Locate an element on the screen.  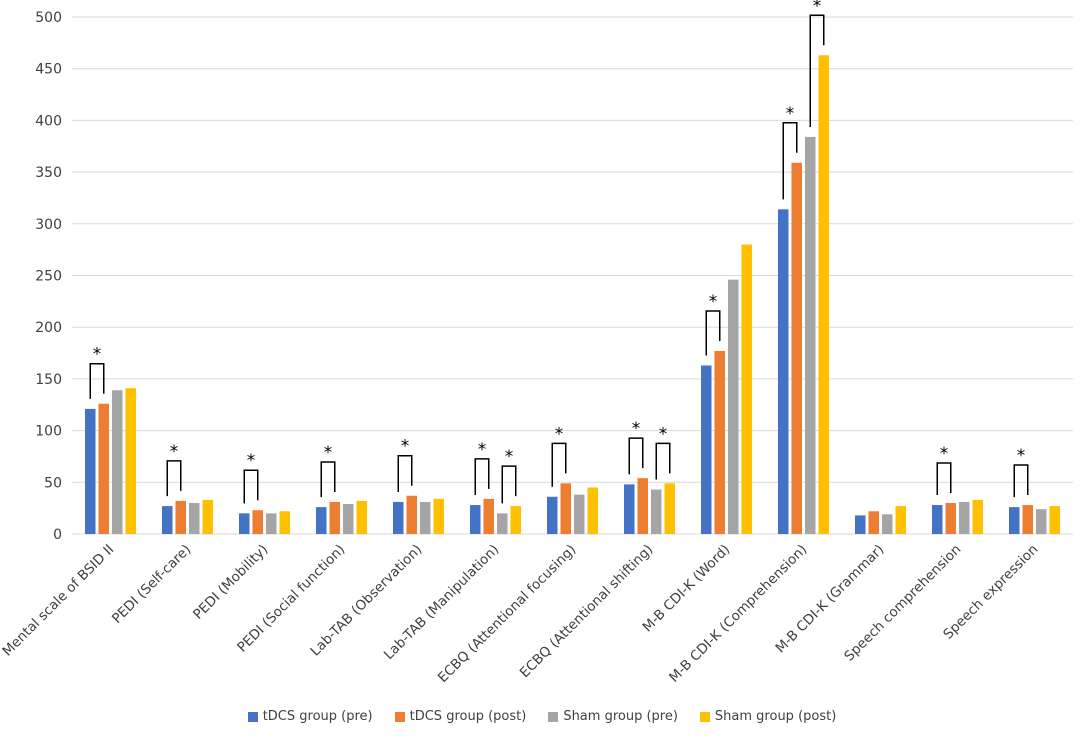
legend-item: tDCS group (pre) is located at coordinates (310, 716).